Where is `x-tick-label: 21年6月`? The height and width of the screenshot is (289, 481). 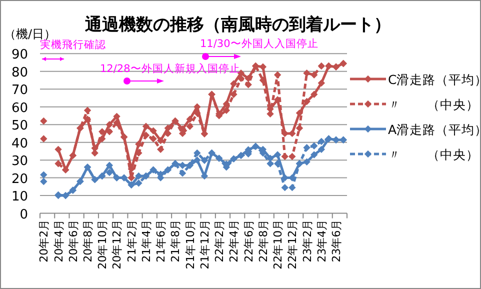 x-tick-label: 21年6月 is located at coordinates (161, 240).